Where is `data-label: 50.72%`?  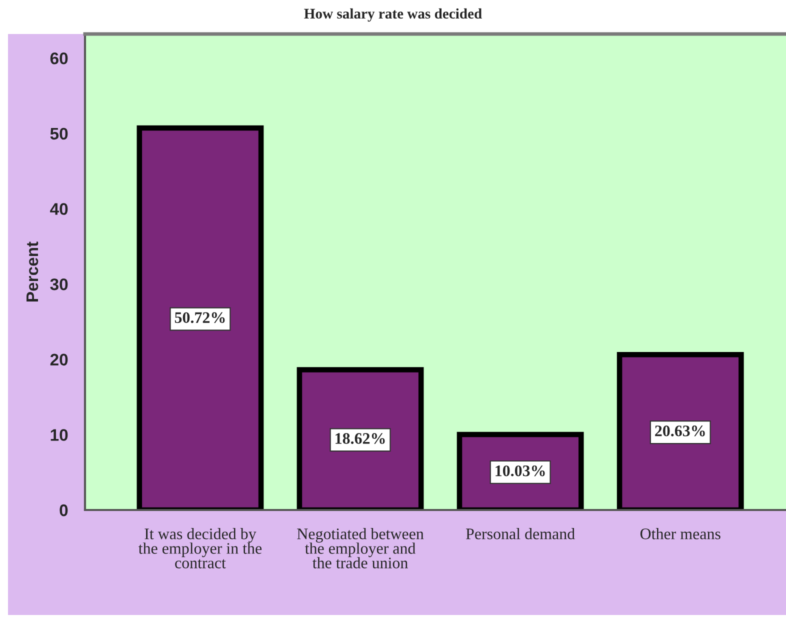 data-label: 50.72% is located at coordinates (199, 318).